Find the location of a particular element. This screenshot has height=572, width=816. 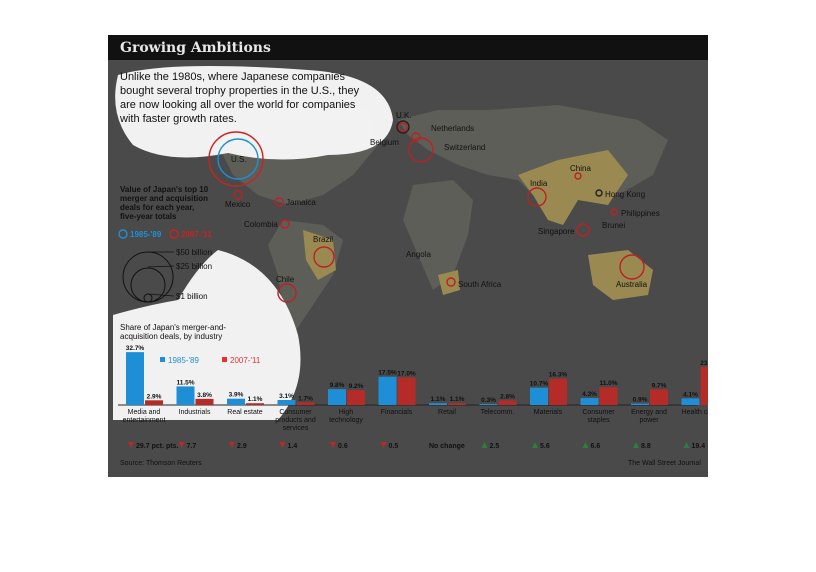

bar-label-a-0: 32.7% is located at coordinates (135, 348).